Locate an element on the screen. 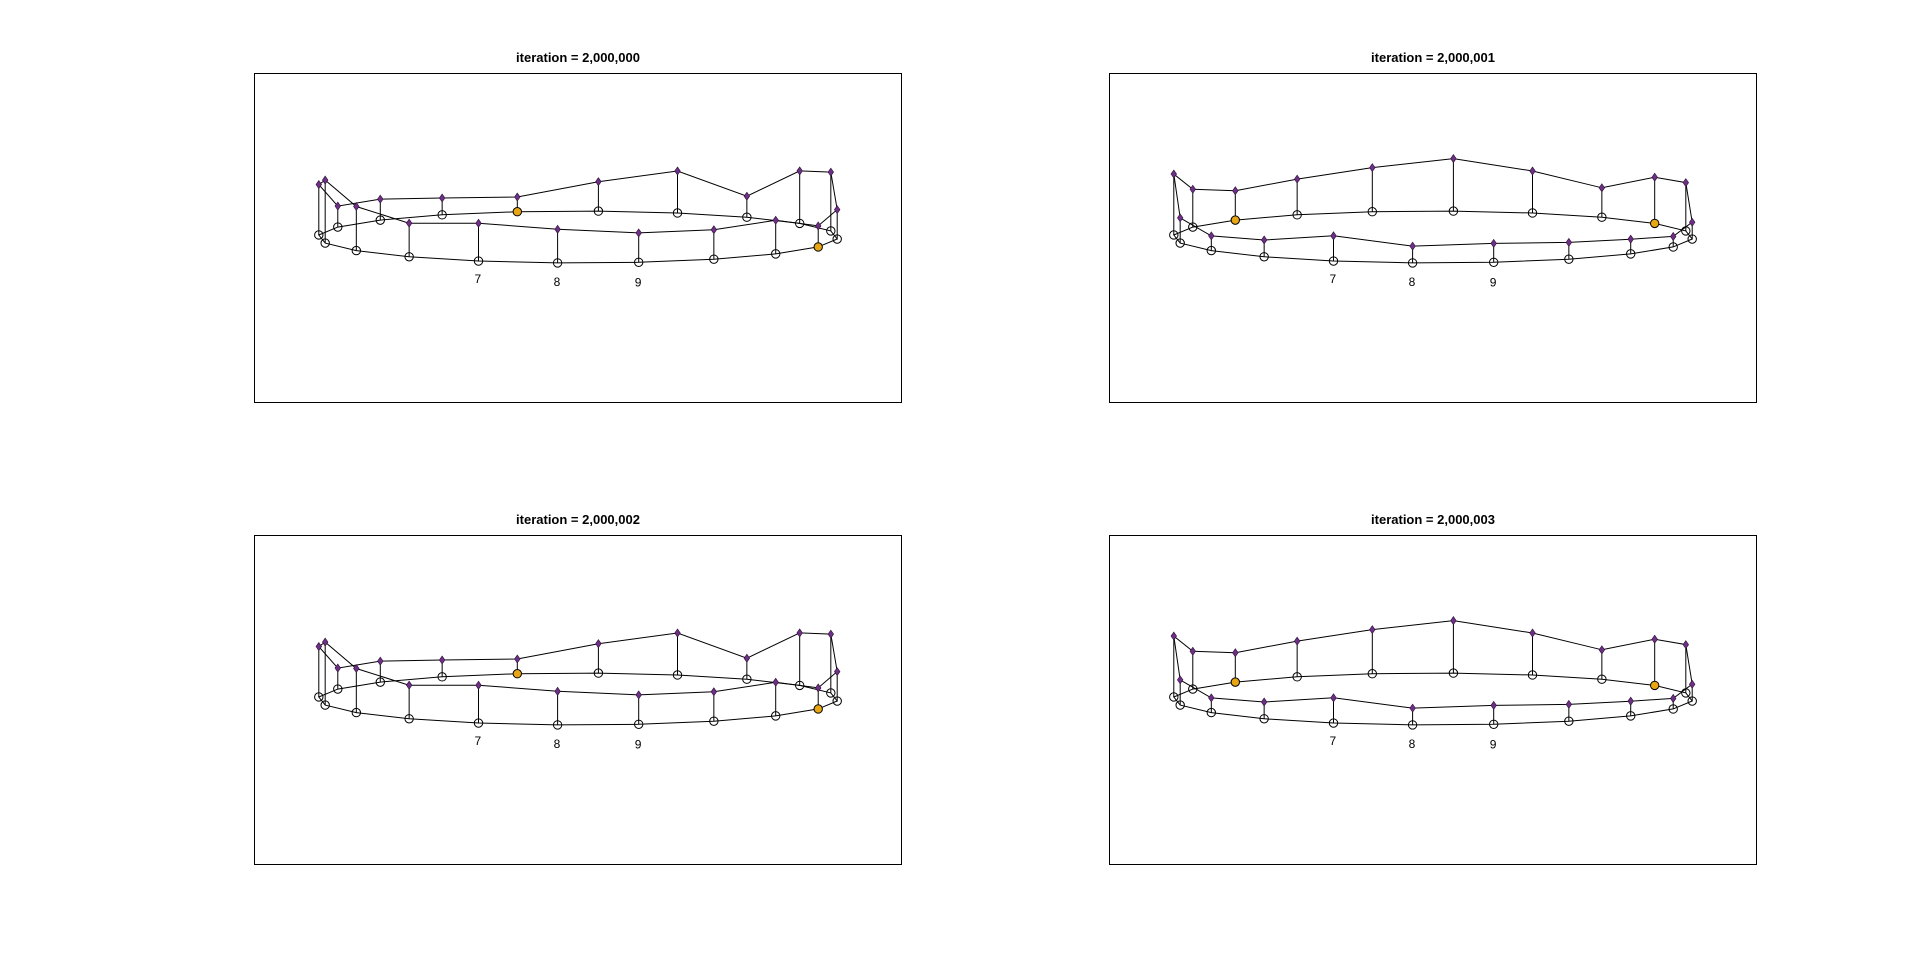 The width and height of the screenshot is (1920, 963). node-label-8: 8 is located at coordinates (557, 744).